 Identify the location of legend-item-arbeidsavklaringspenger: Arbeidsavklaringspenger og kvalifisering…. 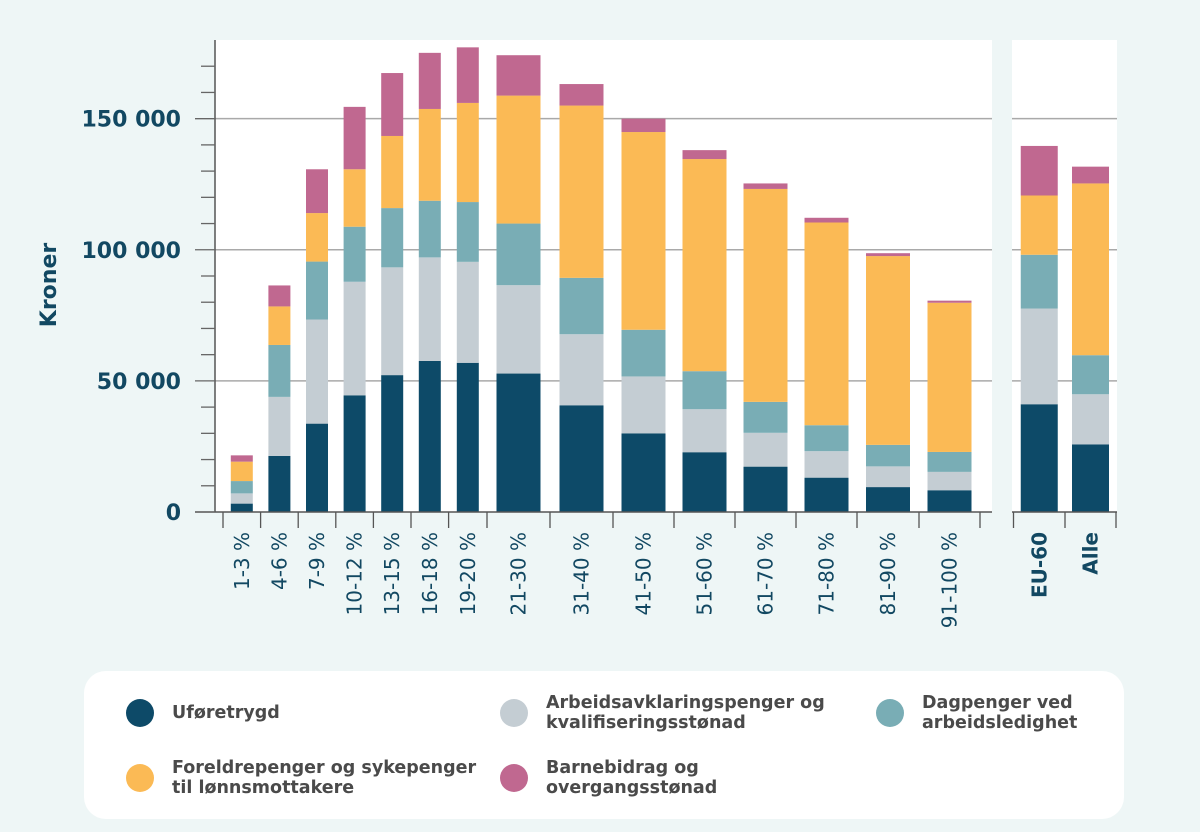
(688, 713).